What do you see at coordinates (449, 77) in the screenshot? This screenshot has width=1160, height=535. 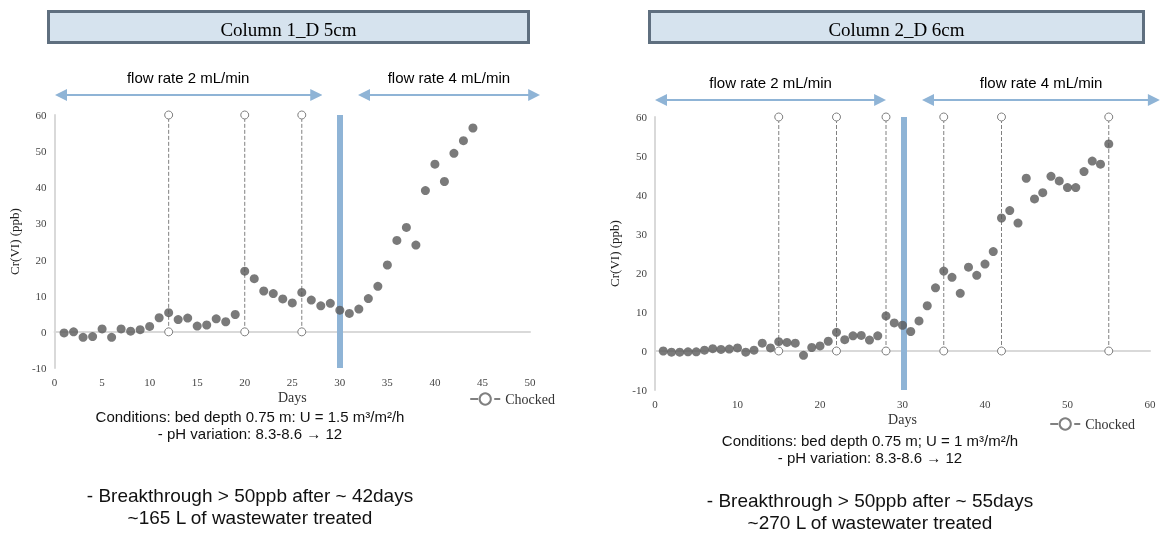 I see `text: flow rate 4 mL/min` at bounding box center [449, 77].